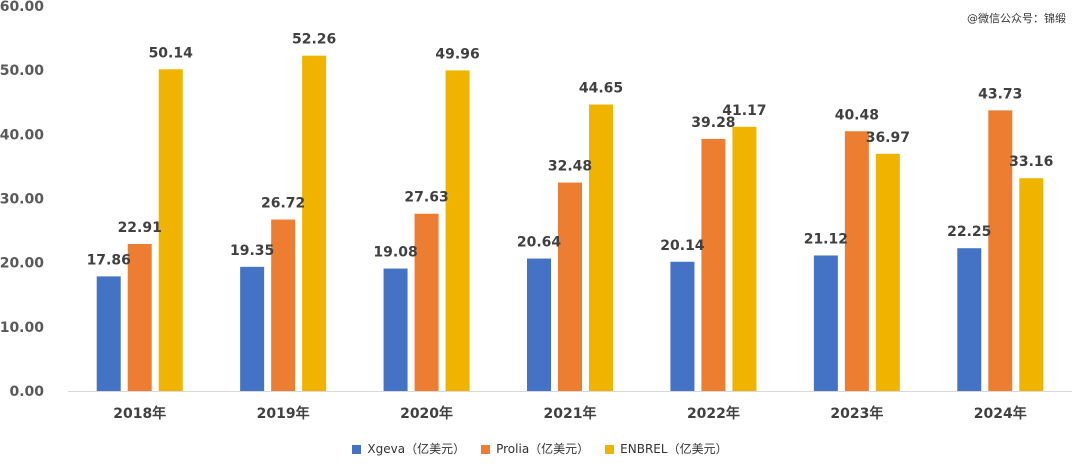 This screenshot has height=467, width=1080. What do you see at coordinates (22, 71) in the screenshot?
I see `y-tick-label: 50.00` at bounding box center [22, 71].